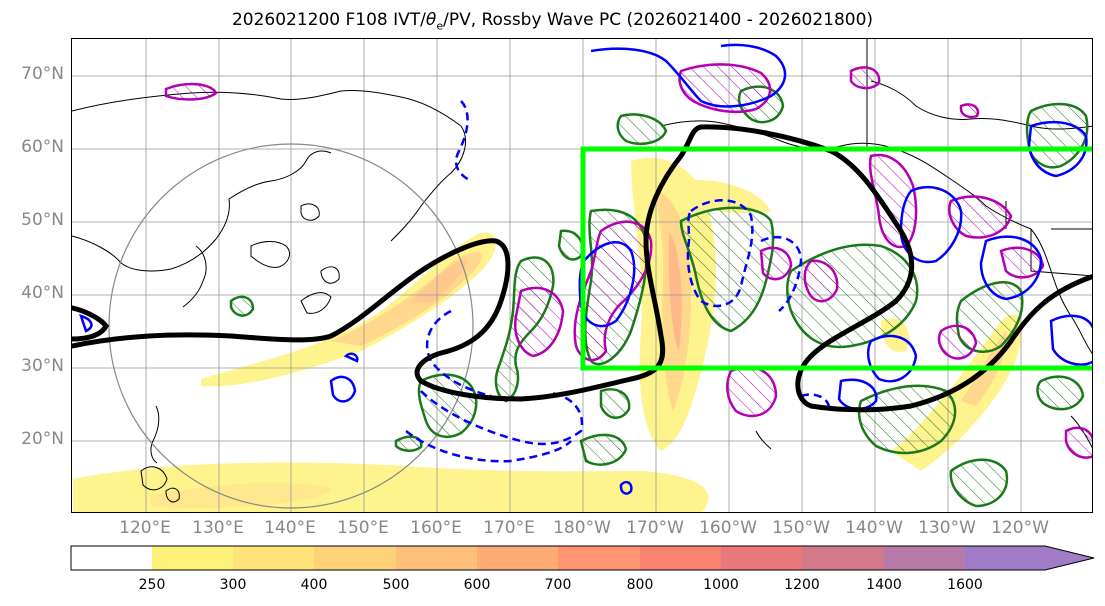  What do you see at coordinates (509, 528) in the screenshot?
I see `lon-label-170e: 170°E` at bounding box center [509, 528].